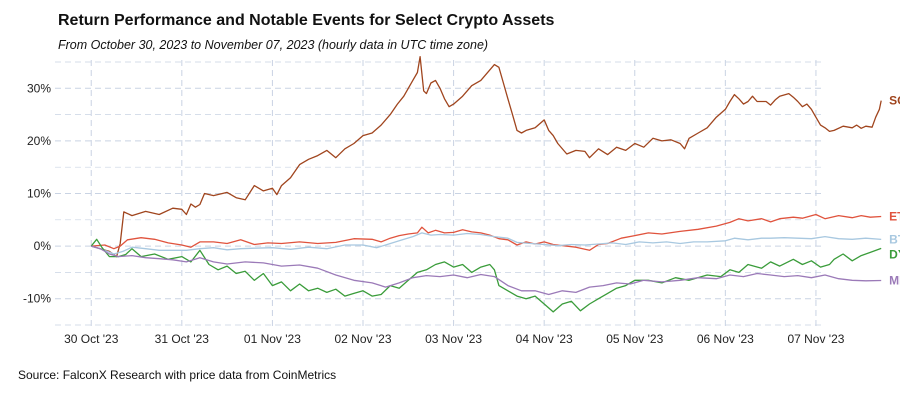 This screenshot has height=400, width=900. What do you see at coordinates (894, 216) in the screenshot?
I see `end-label-eth: ETH: 5.63%` at bounding box center [894, 216].